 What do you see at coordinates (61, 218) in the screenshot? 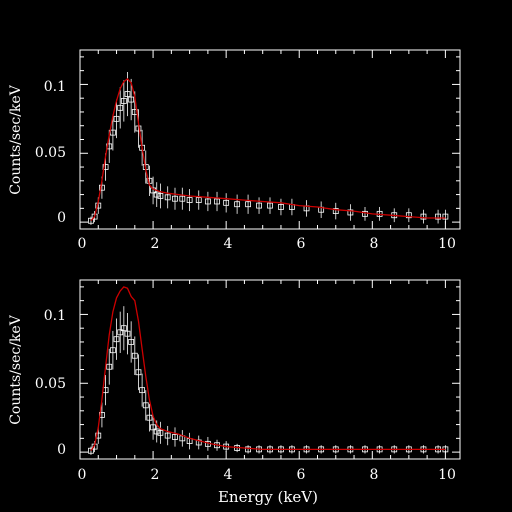
I see `top-y-tick-label: 0` at bounding box center [61, 218].